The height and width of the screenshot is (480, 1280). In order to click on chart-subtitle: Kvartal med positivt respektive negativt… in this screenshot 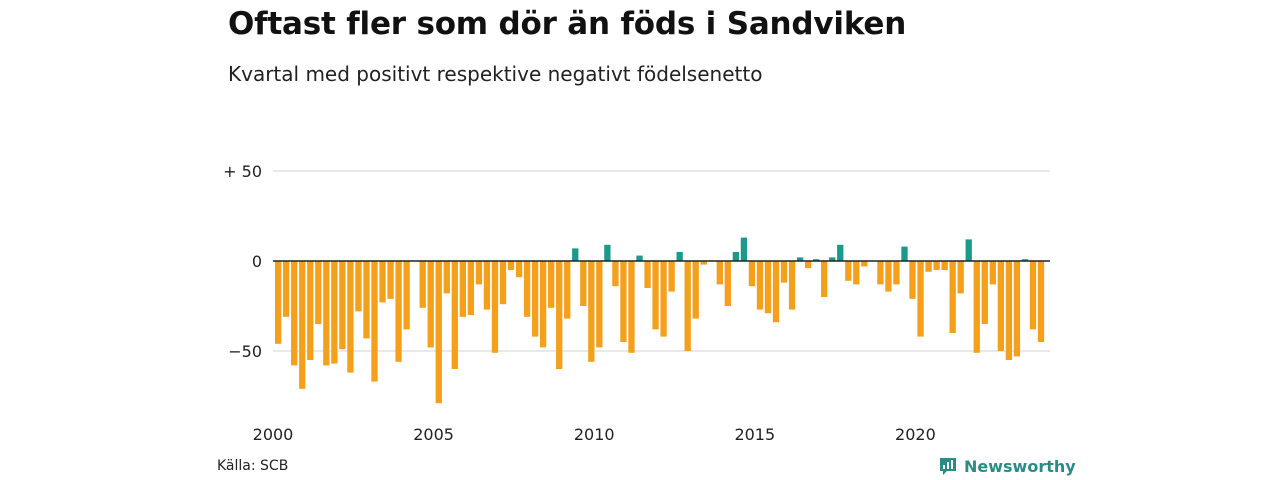, I will do `click(495, 74)`.